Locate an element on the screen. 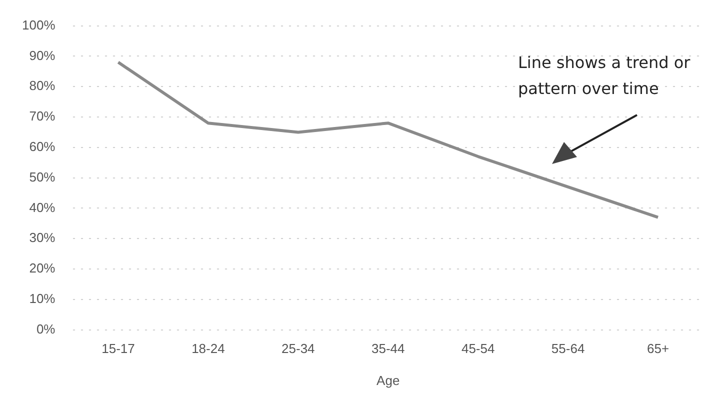 The width and height of the screenshot is (723, 401). y-tick-label: 100% is located at coordinates (39, 24).